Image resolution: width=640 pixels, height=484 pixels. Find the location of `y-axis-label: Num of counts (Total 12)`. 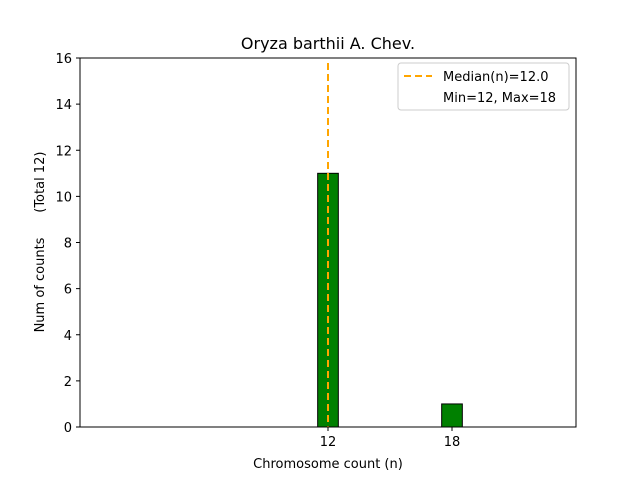

y-axis-label: Num of counts (Total 12) is located at coordinates (40, 242).